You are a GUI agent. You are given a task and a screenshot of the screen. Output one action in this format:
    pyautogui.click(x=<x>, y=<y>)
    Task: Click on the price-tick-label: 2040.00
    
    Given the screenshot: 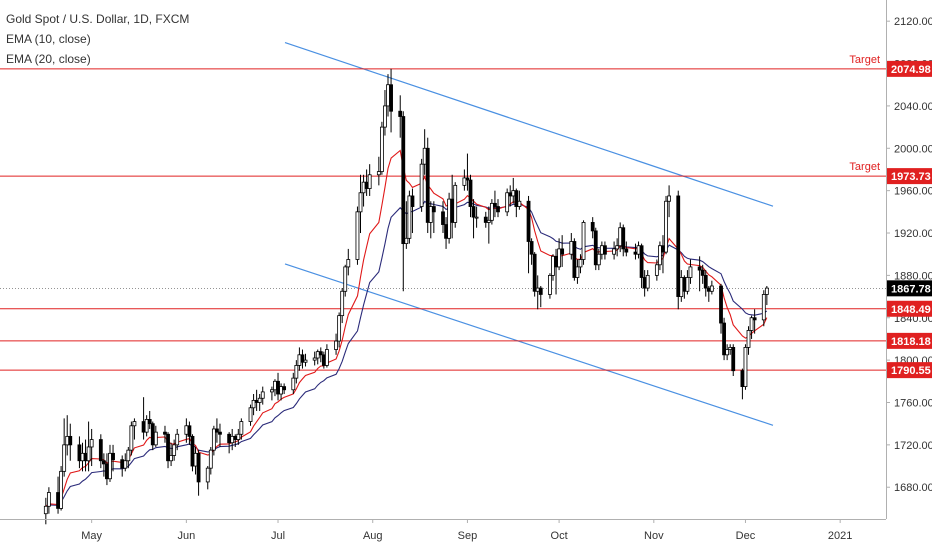 What is the action you would take?
    pyautogui.click(x=913, y=107)
    